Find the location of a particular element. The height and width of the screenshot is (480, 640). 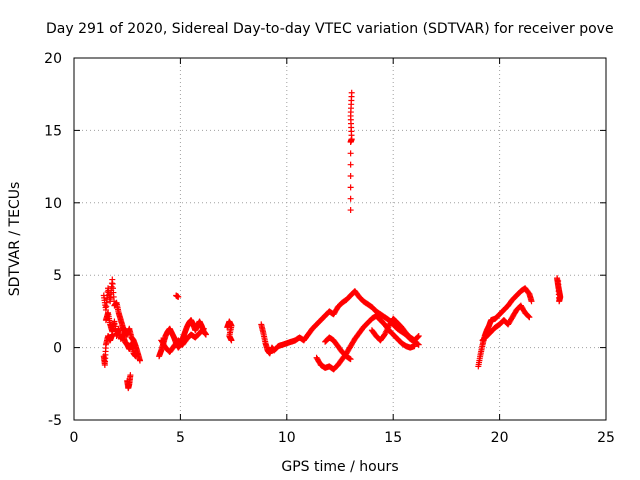

x-tick-label: 15 is located at coordinates (393, 438).